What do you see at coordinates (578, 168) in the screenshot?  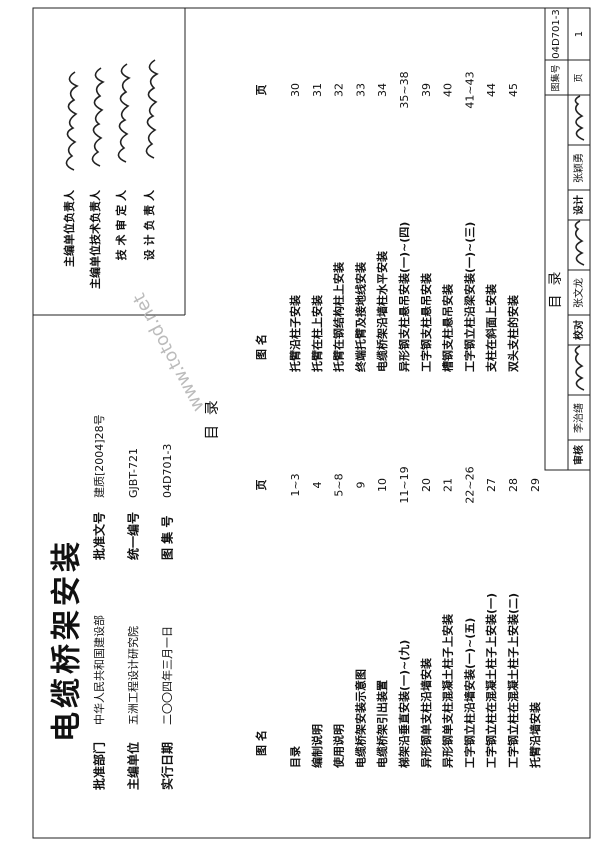 I see `role-name: 张颖勇` at bounding box center [578, 168].